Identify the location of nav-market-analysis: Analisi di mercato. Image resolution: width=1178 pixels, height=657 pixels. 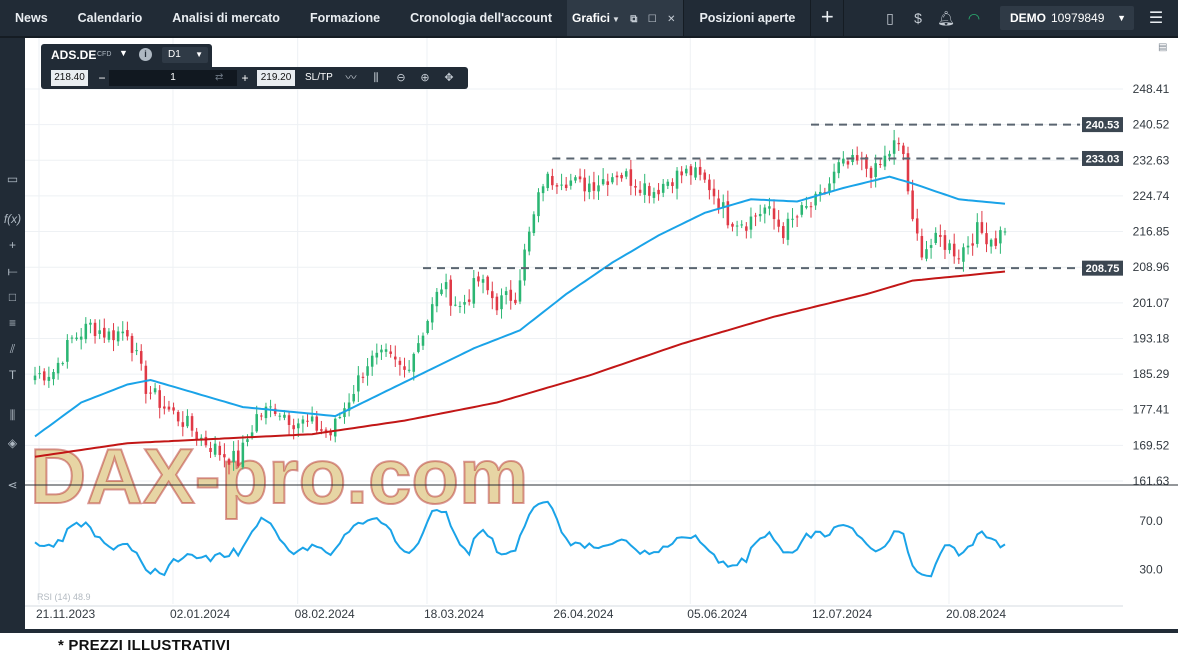
(226, 18).